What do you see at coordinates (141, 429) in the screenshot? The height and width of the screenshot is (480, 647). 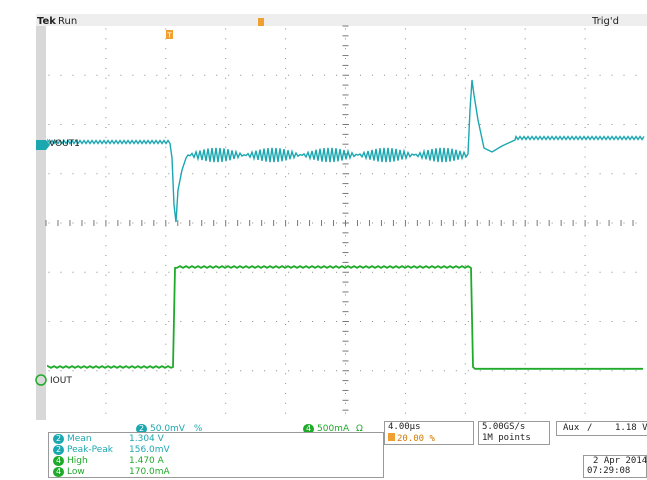 I see `channel-2-badge: 2` at bounding box center [141, 429].